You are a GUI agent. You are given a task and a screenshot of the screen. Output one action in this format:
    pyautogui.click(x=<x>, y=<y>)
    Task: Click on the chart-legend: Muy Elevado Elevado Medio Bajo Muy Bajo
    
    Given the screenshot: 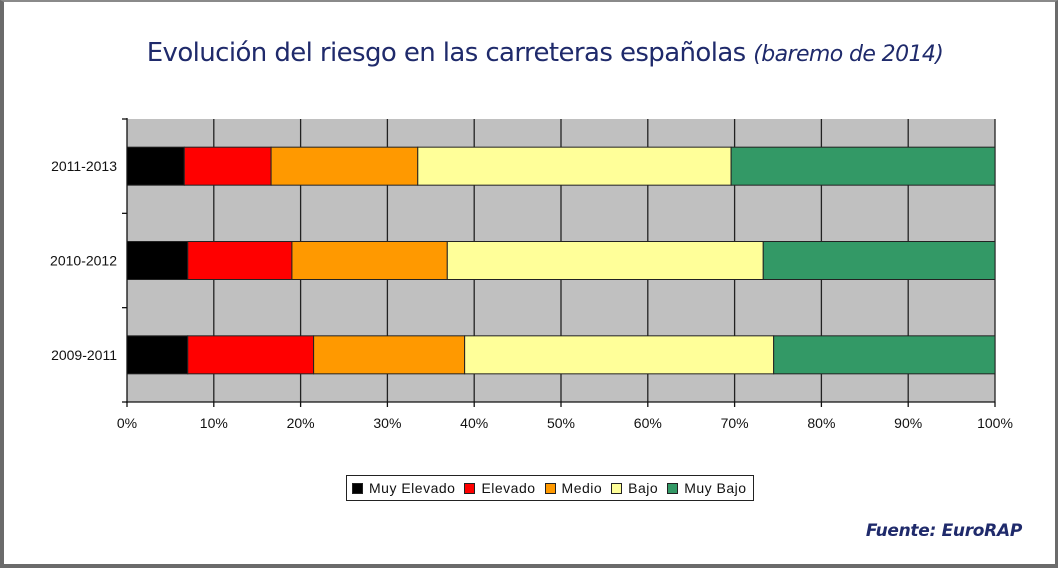 What is the action you would take?
    pyautogui.click(x=550, y=488)
    